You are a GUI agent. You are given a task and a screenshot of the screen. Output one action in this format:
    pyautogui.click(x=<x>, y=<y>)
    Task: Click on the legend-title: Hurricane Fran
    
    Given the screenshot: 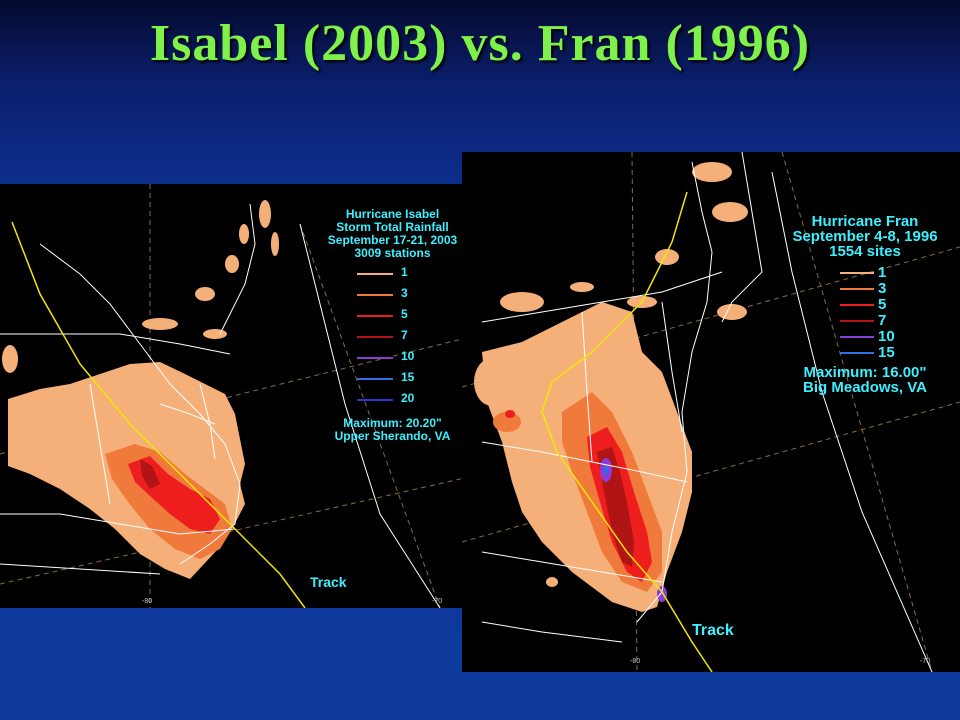 What is the action you would take?
    pyautogui.click(x=865, y=221)
    